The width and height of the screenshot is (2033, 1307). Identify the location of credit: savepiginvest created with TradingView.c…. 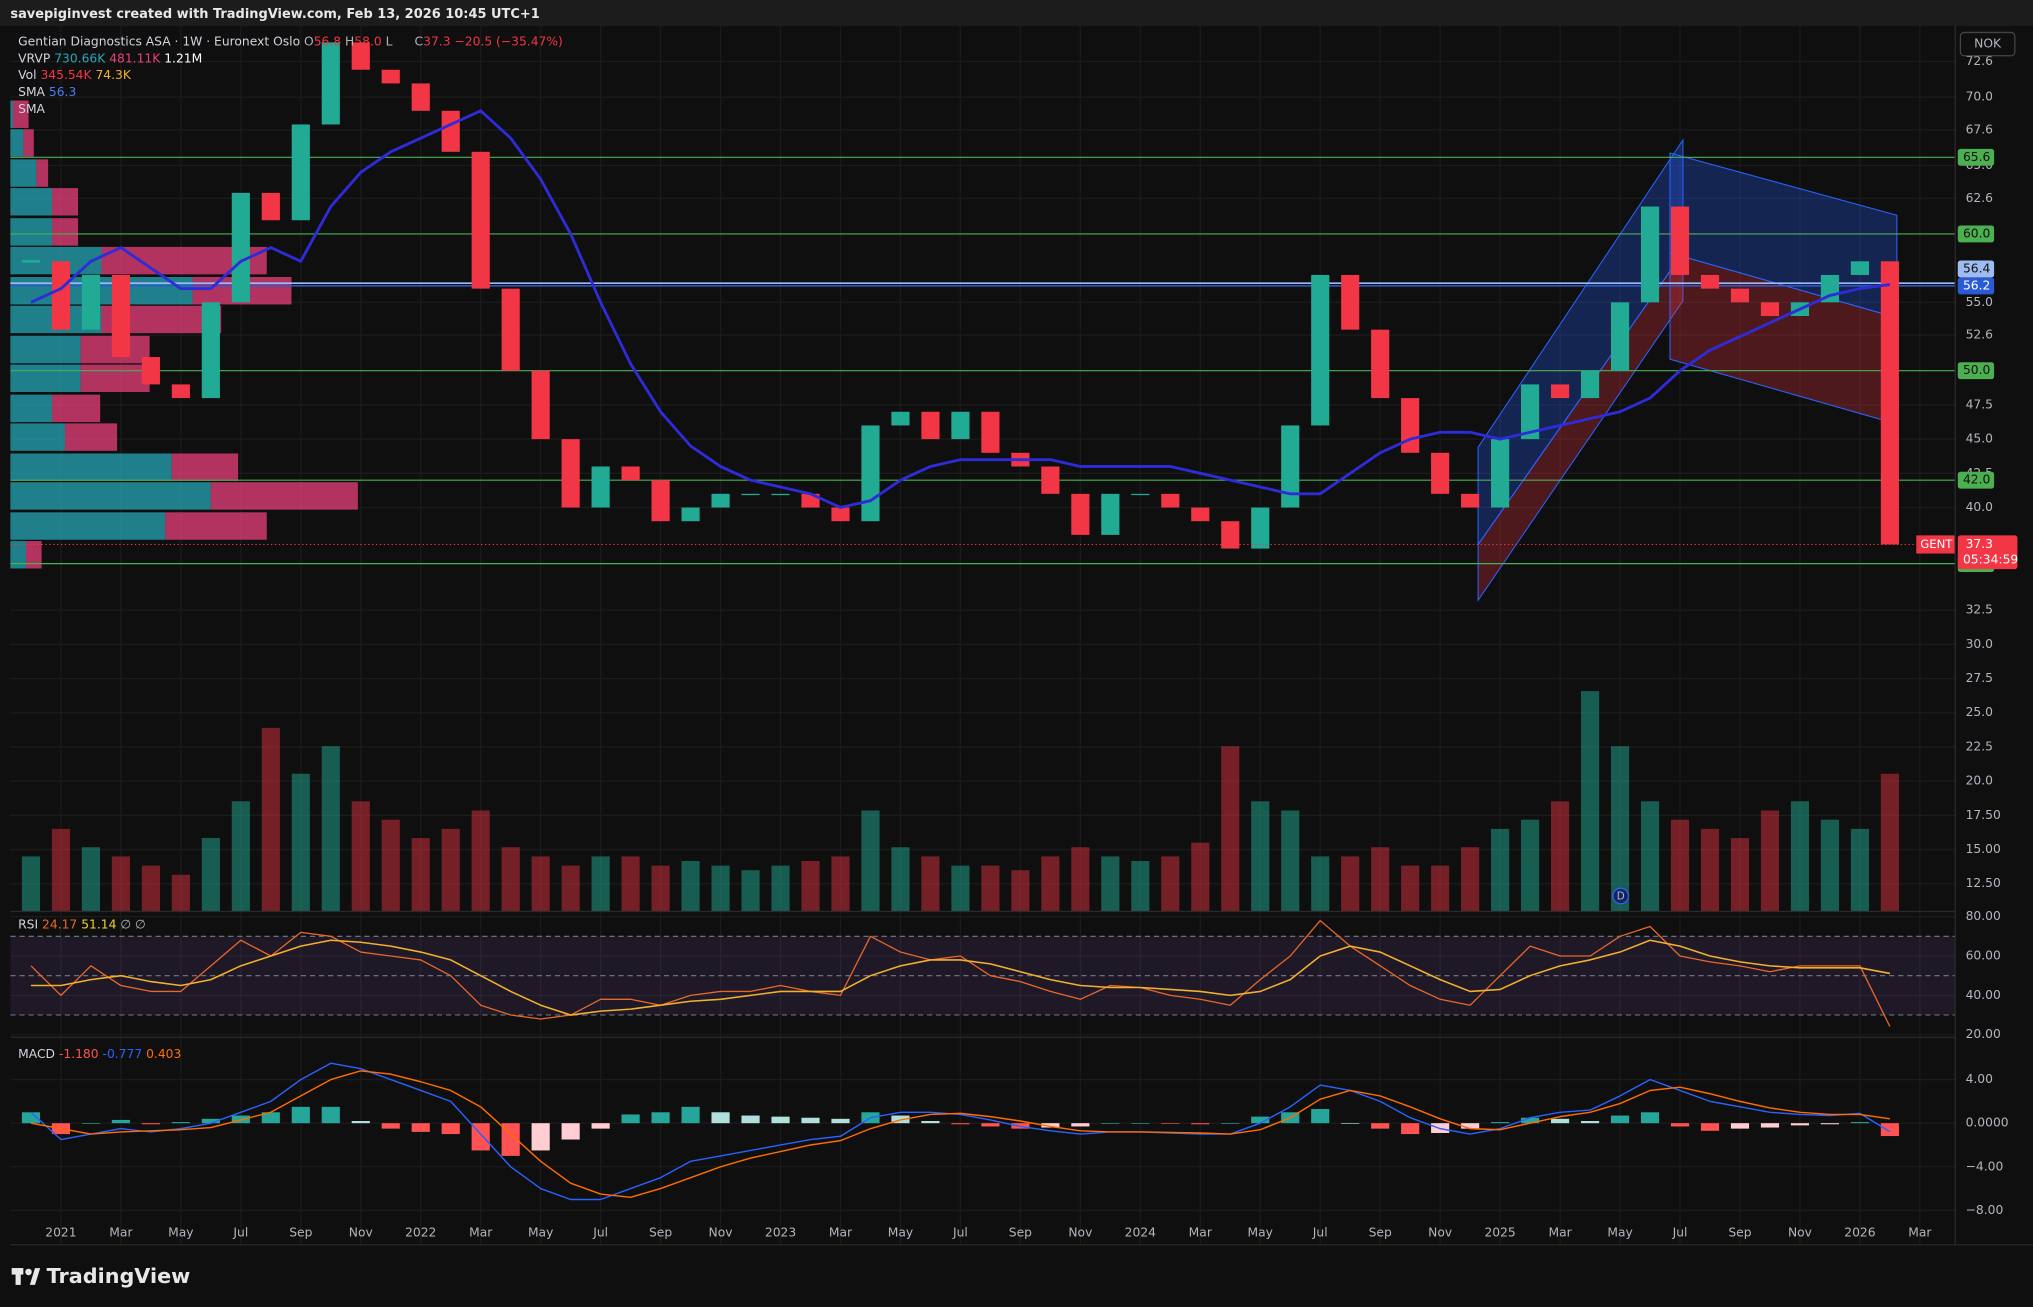
(274, 14).